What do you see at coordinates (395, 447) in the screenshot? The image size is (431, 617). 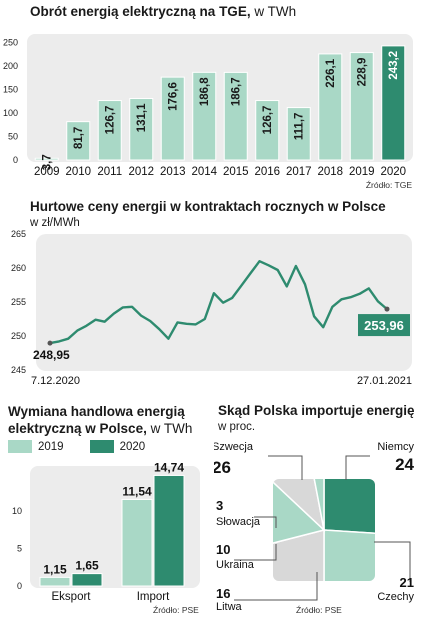 I see `slice-name-label: Niemcy` at bounding box center [395, 447].